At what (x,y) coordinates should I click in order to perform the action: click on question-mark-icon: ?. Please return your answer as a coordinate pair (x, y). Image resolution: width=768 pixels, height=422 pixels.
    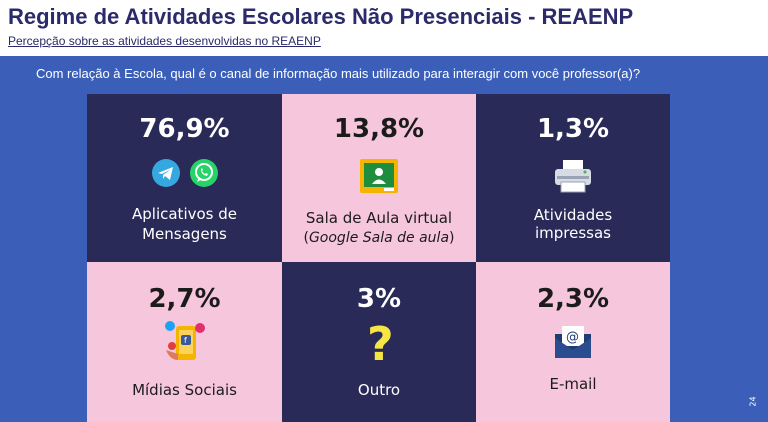
    Looking at the image, I should click on (379, 344).